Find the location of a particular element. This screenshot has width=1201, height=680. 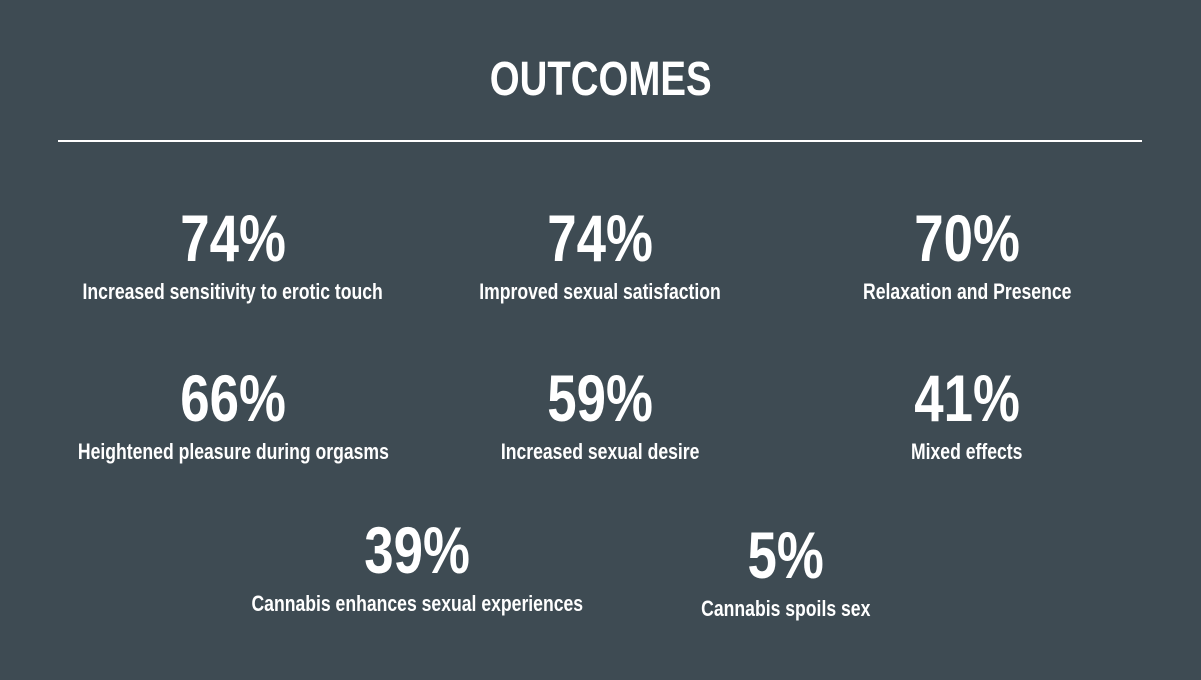

outcome-label: Improved sexual satisfaction is located at coordinates (600, 292).